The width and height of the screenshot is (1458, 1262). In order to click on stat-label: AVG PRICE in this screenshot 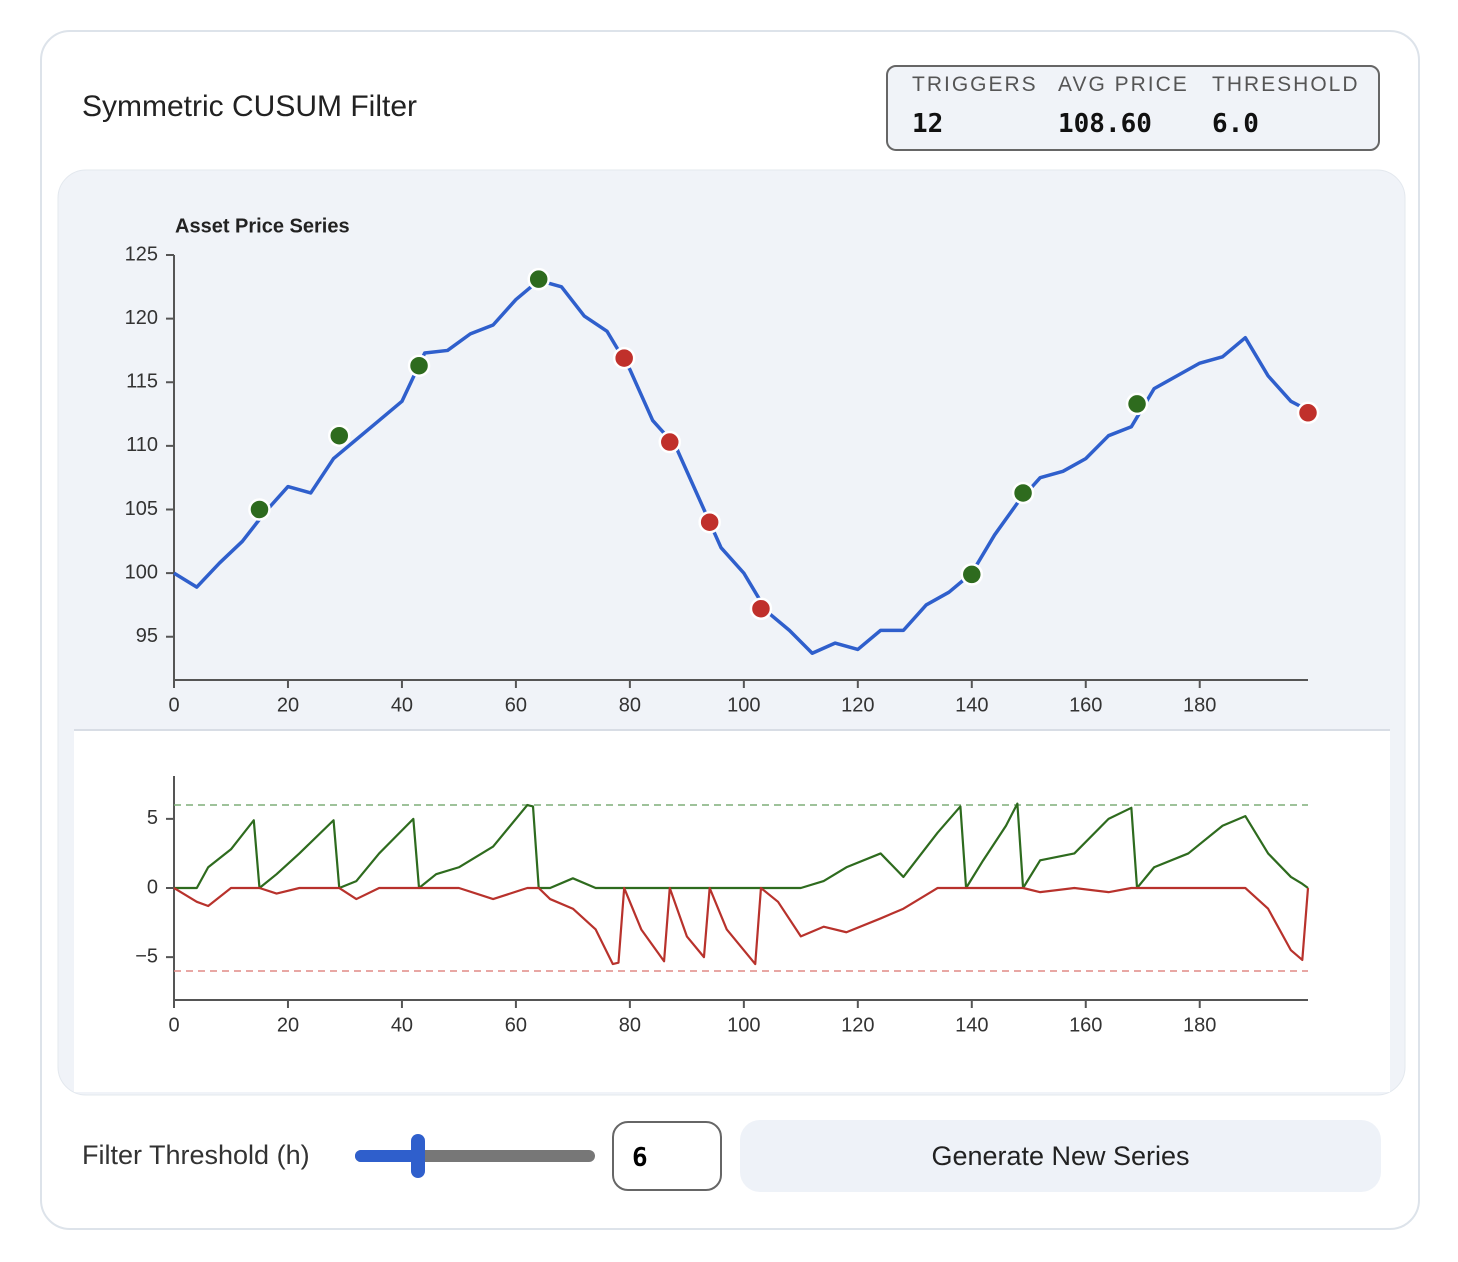, I will do `click(1123, 84)`.